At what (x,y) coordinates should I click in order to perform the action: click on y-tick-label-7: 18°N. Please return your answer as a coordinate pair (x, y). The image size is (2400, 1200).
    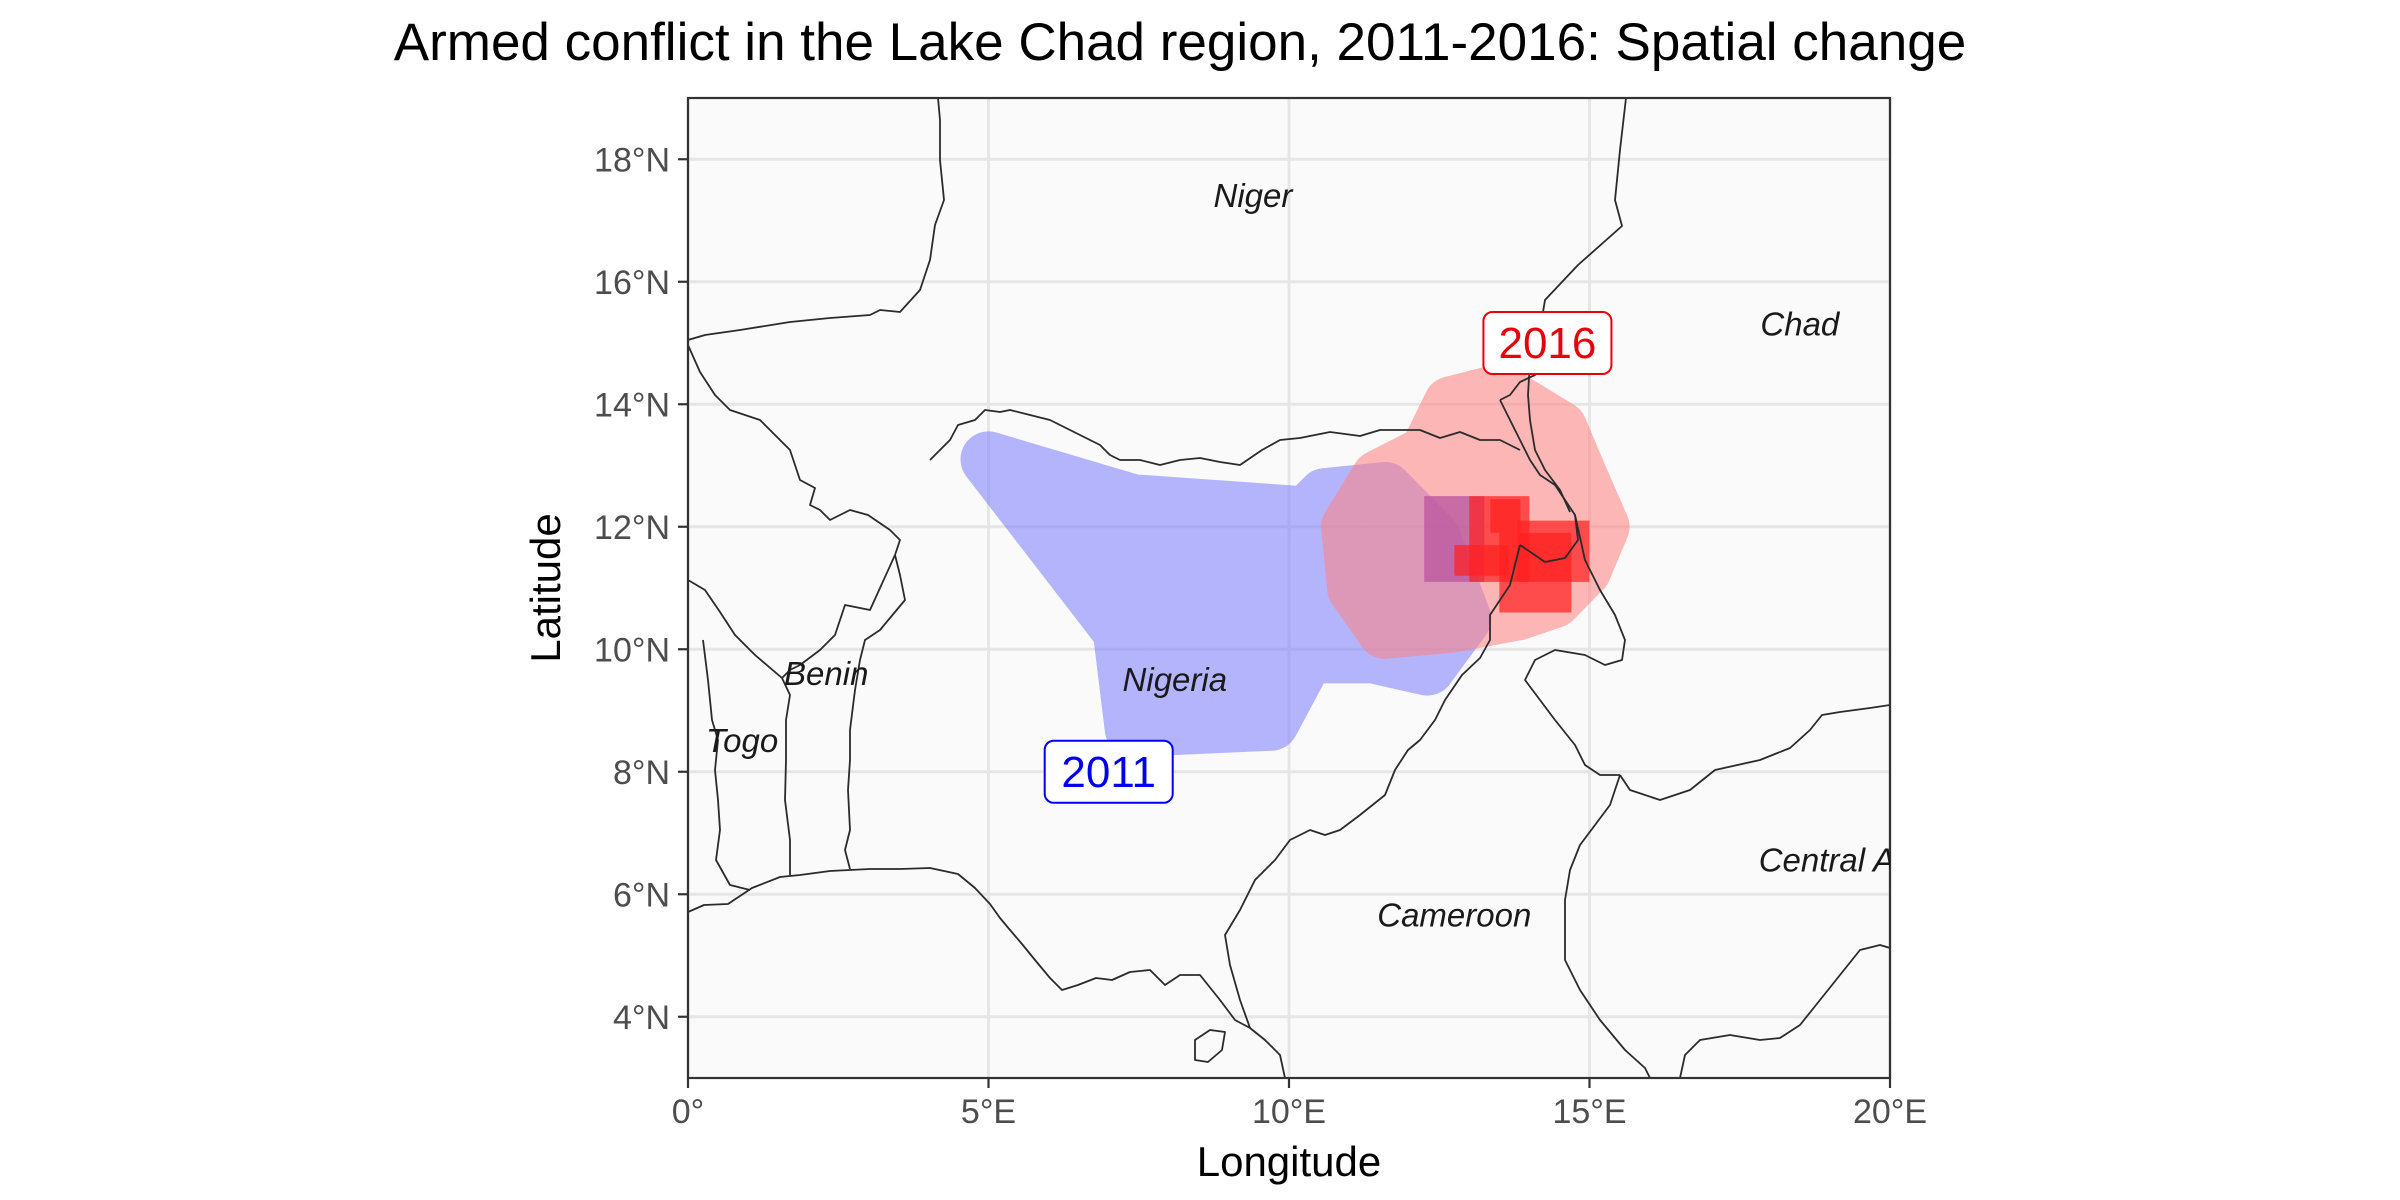
    Looking at the image, I should click on (632, 160).